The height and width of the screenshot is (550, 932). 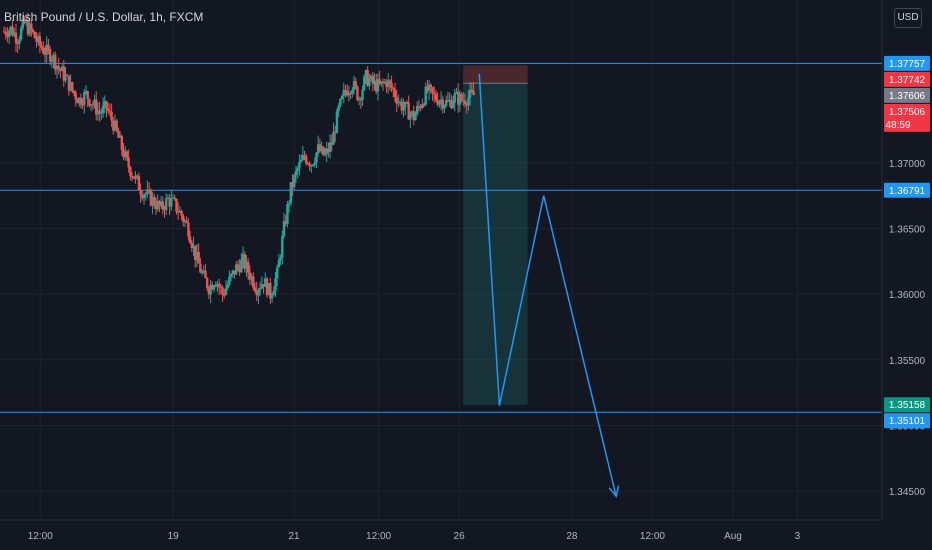 What do you see at coordinates (495, 244) in the screenshot?
I see `take-profit-zone` at bounding box center [495, 244].